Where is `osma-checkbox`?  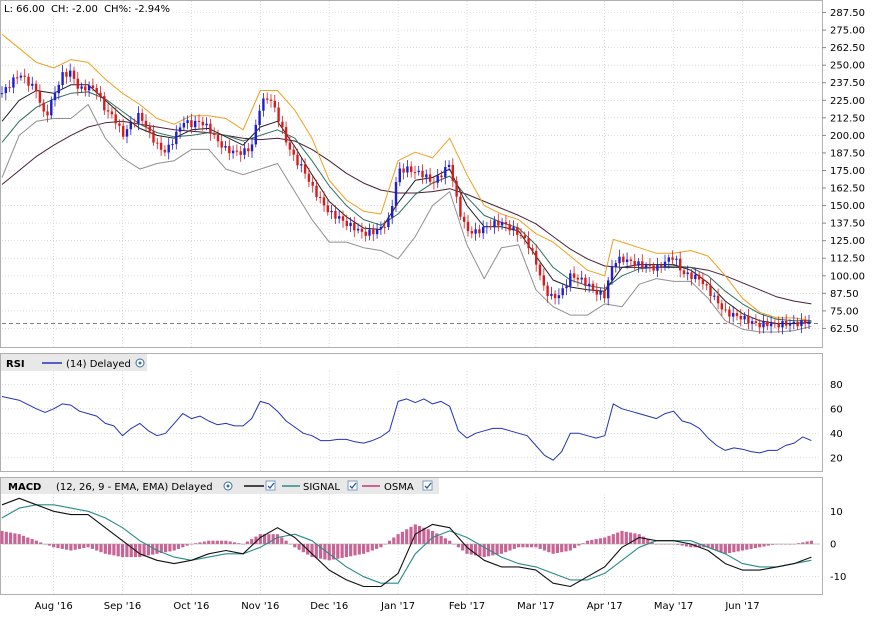 osma-checkbox is located at coordinates (427, 485).